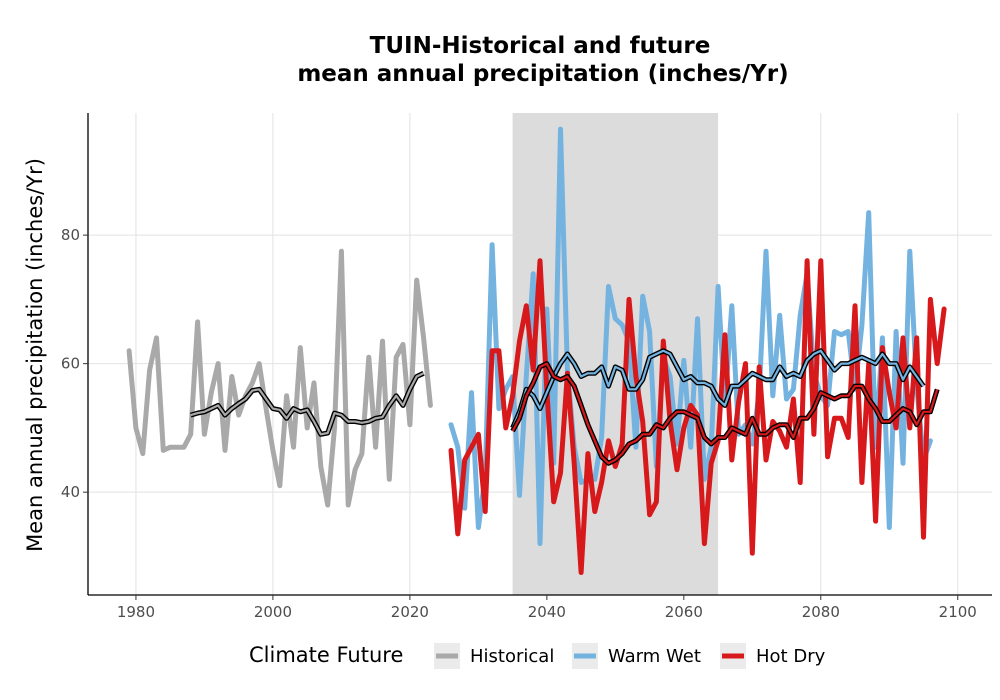 This screenshot has height=700, width=1000. What do you see at coordinates (684, 612) in the screenshot?
I see `x-tick-label-2060: 2060` at bounding box center [684, 612].